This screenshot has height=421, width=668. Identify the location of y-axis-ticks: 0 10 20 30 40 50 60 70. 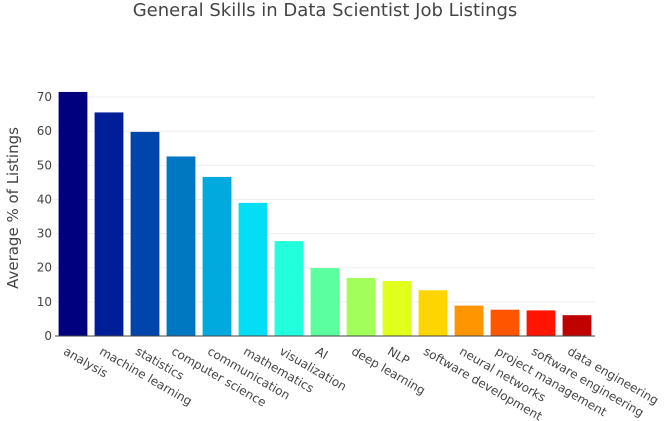
(44, 216).